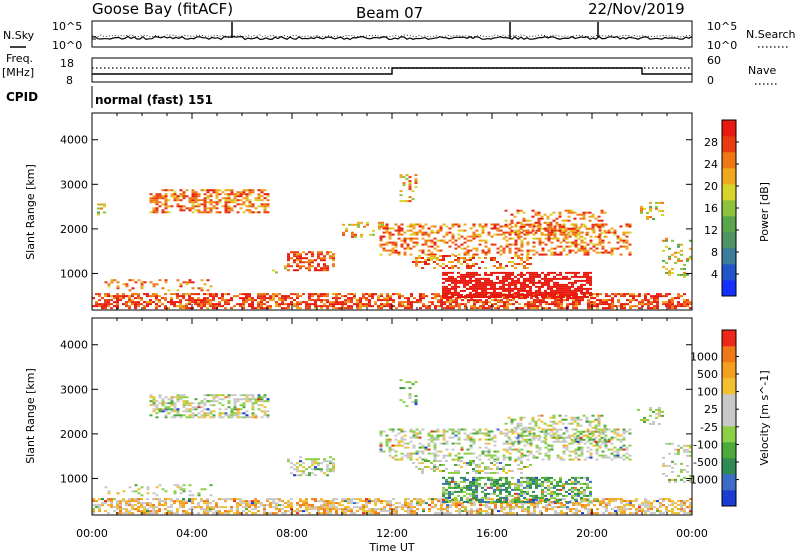  Describe the element at coordinates (18, 72) in the screenshot. I see `freq-unit-label: [MHz]` at that location.